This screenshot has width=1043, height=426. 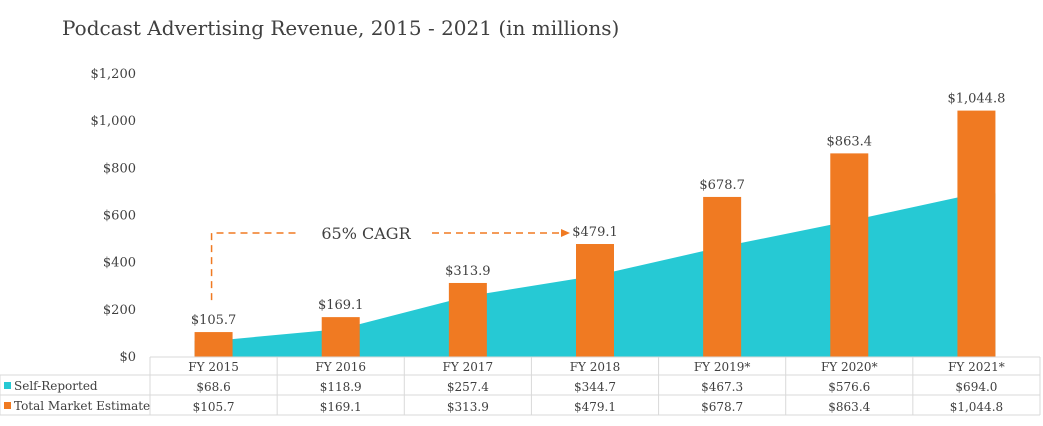 What do you see at coordinates (722, 367) in the screenshot?
I see `x-tick-label-fy-2019: FY 2019*` at bounding box center [722, 367].